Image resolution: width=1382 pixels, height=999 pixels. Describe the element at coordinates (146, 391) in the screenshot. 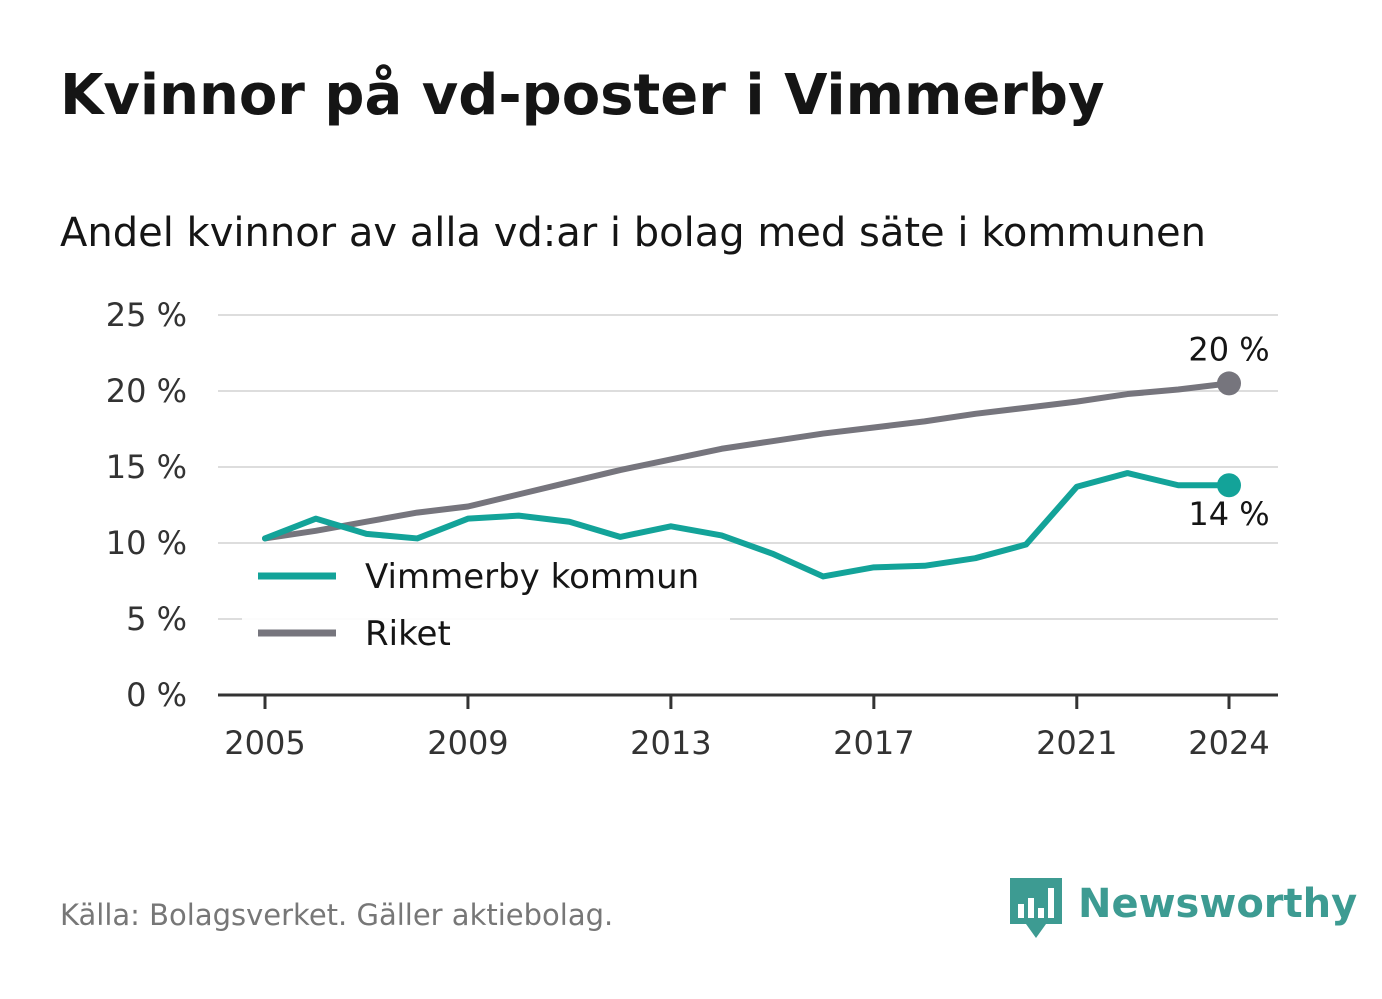

I see `y-tick-label: 20 %` at that location.